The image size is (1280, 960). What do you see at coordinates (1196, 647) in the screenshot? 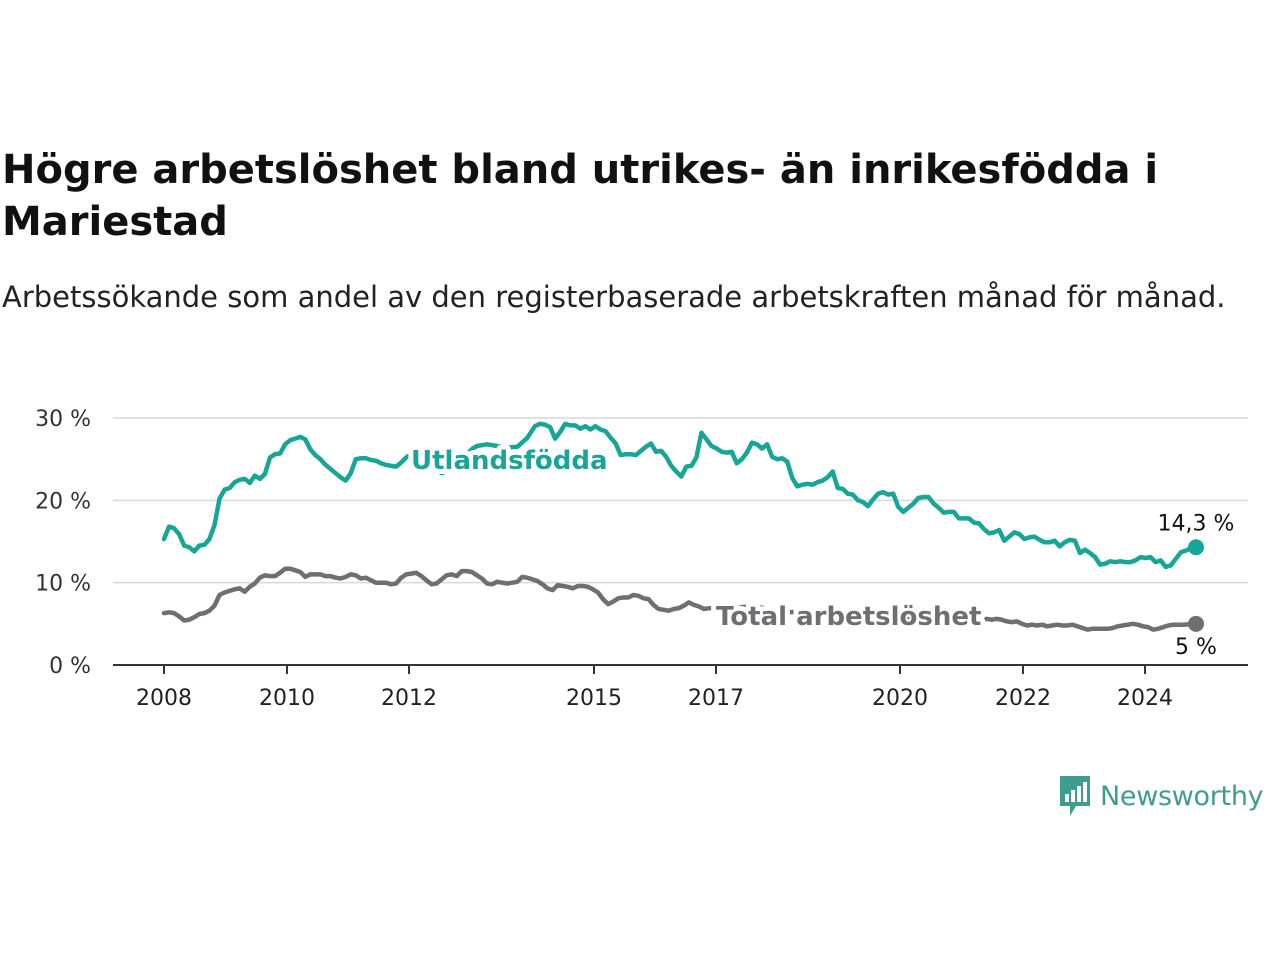
I see `end-value-label: 5 %` at bounding box center [1196, 647].